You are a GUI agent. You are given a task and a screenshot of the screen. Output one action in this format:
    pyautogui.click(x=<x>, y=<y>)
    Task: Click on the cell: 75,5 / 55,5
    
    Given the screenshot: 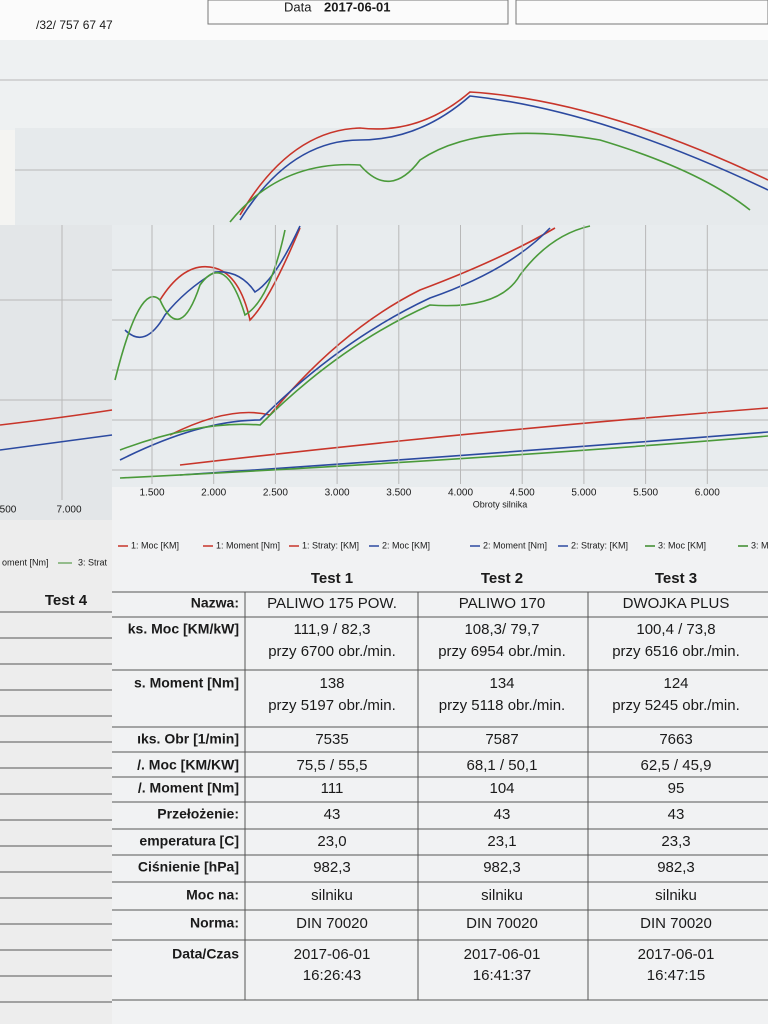 What is the action you would take?
    pyautogui.click(x=332, y=765)
    